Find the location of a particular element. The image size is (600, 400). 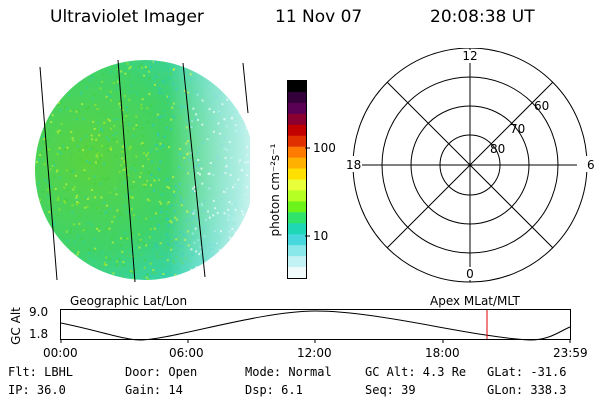

status-mode: Mode: Normal is located at coordinates (288, 372).